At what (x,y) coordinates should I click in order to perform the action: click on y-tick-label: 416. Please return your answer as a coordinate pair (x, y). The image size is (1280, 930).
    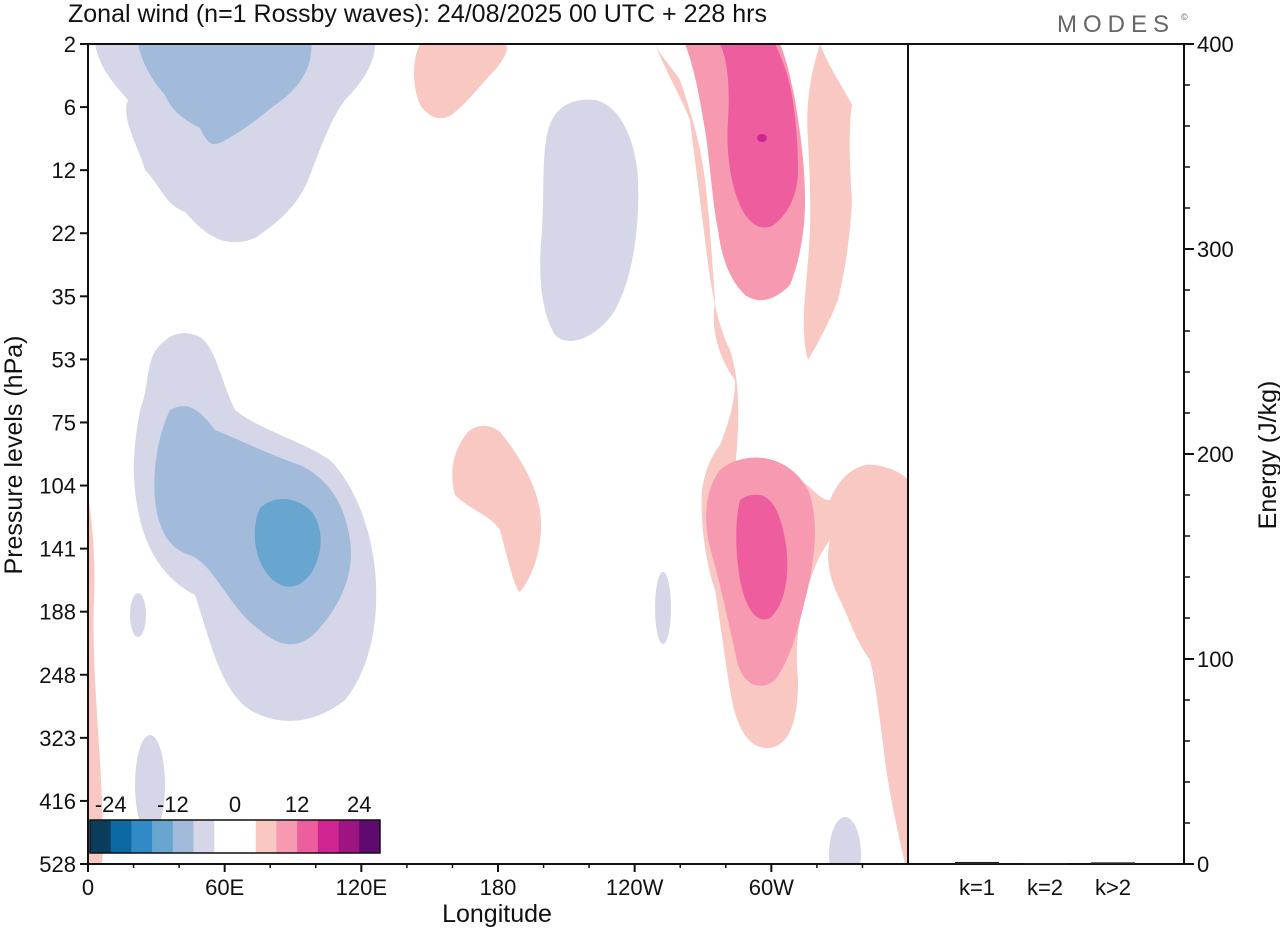
    Looking at the image, I should click on (57, 801).